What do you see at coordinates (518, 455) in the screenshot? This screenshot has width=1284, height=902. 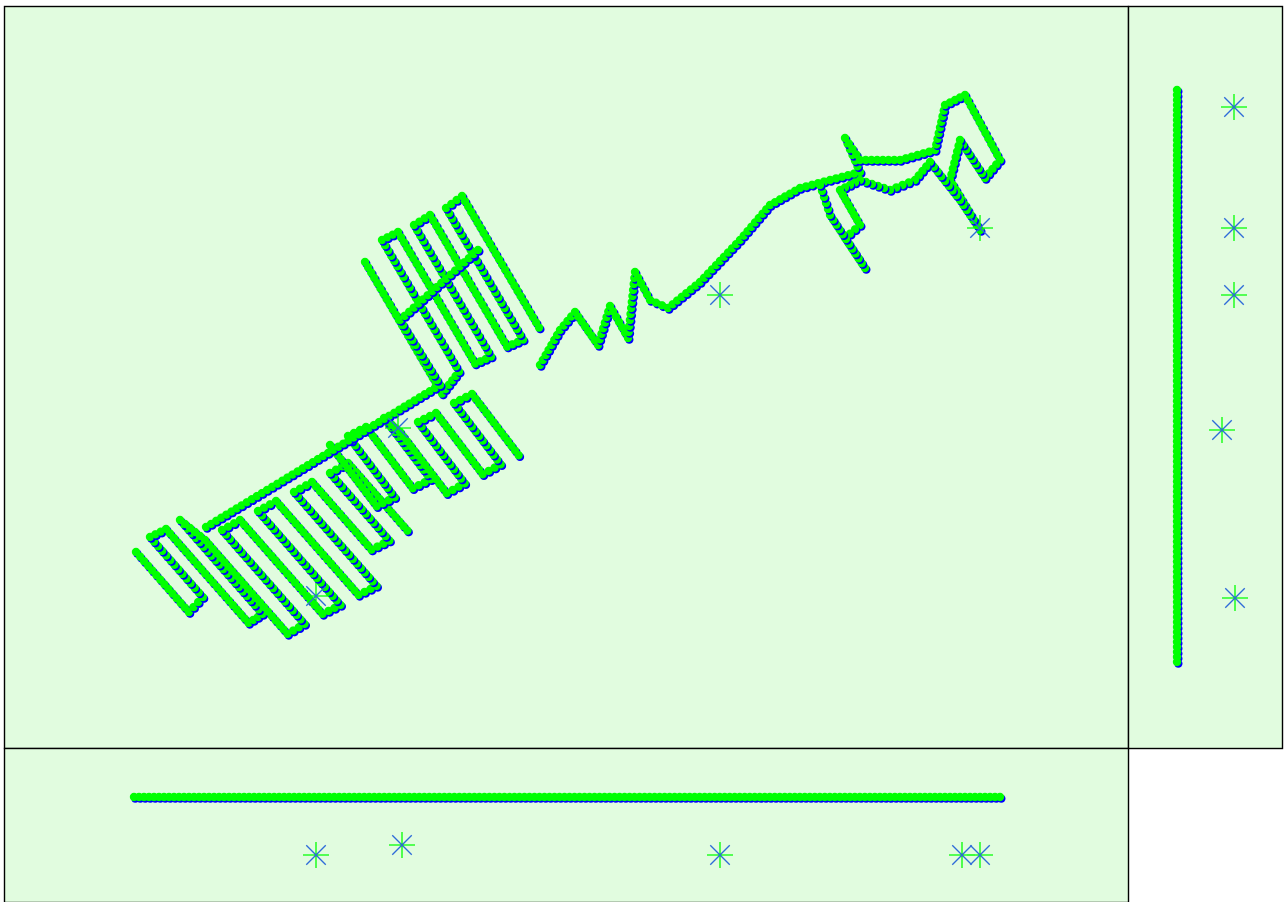 I see `track-point-block-b` at bounding box center [518, 455].